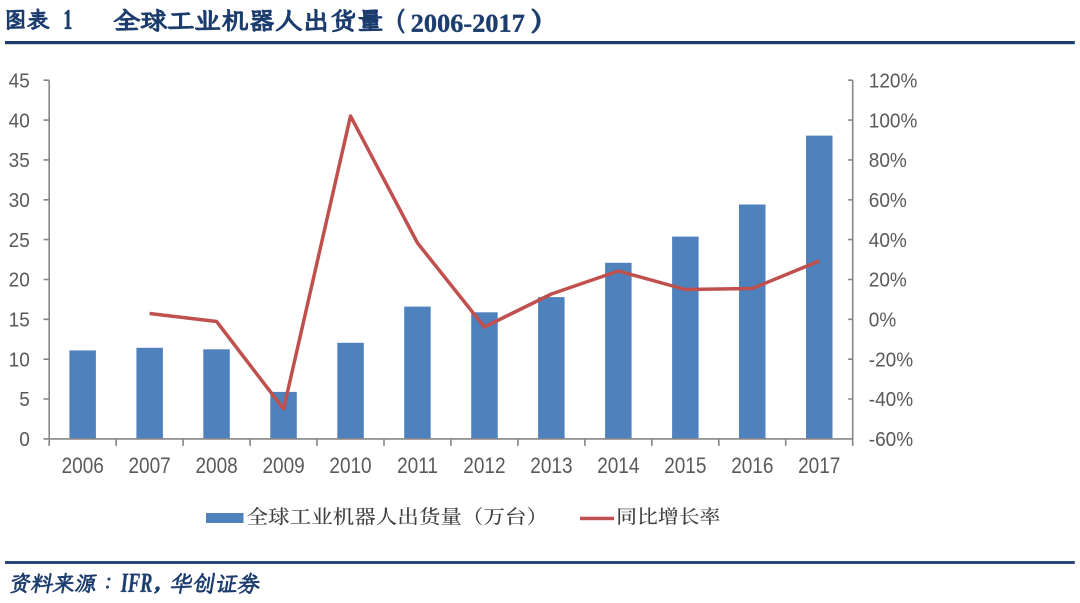  Describe the element at coordinates (83, 466) in the screenshot. I see `svg-text: 2006` at that location.